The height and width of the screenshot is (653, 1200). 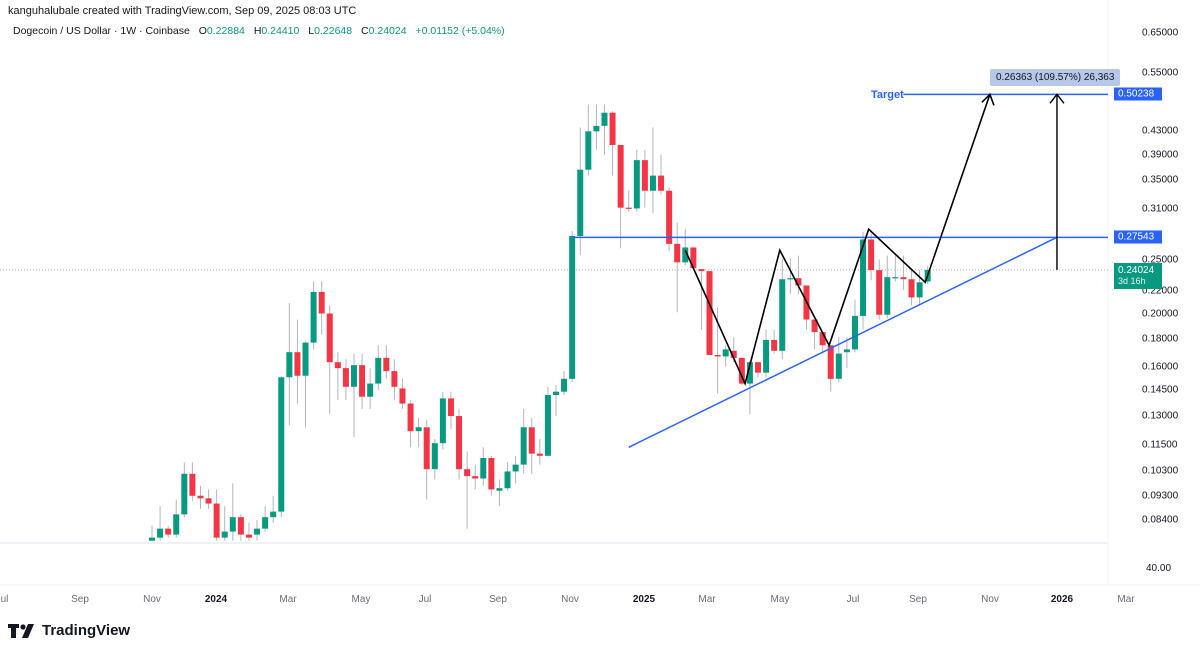 What do you see at coordinates (1160, 520) in the screenshot?
I see `price-tick-label: 0.08400` at bounding box center [1160, 520].